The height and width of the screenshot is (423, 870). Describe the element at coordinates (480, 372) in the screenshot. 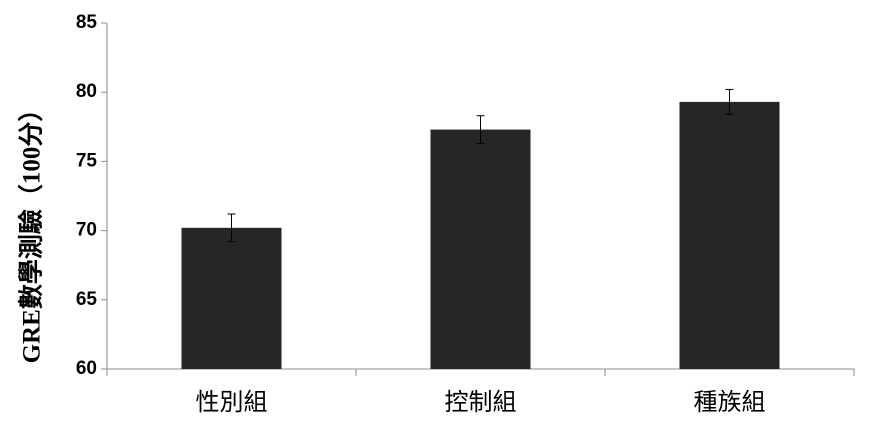

I see `x-axis` at that location.